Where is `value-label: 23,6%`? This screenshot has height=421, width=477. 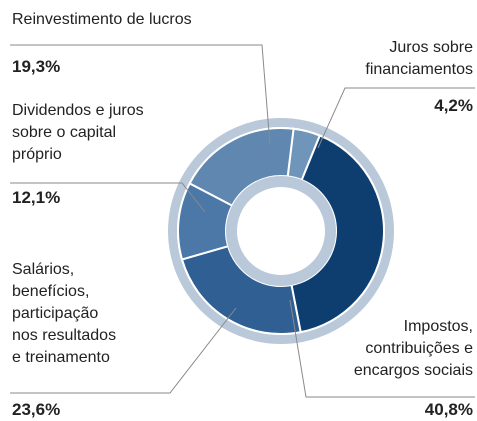
value-label: 23,6% is located at coordinates (36, 409).